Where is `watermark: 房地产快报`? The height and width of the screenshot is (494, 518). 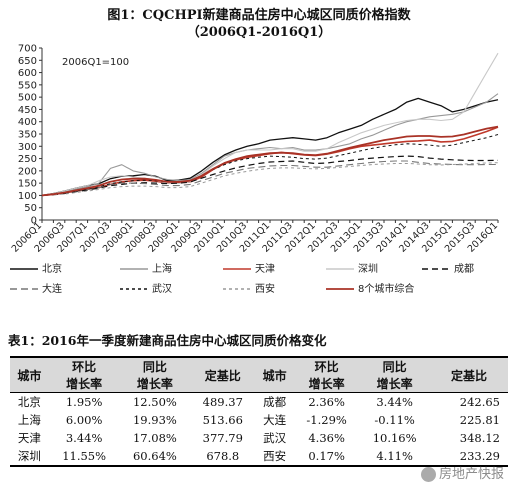
watermark: 房地产快报 is located at coordinates (462, 472).